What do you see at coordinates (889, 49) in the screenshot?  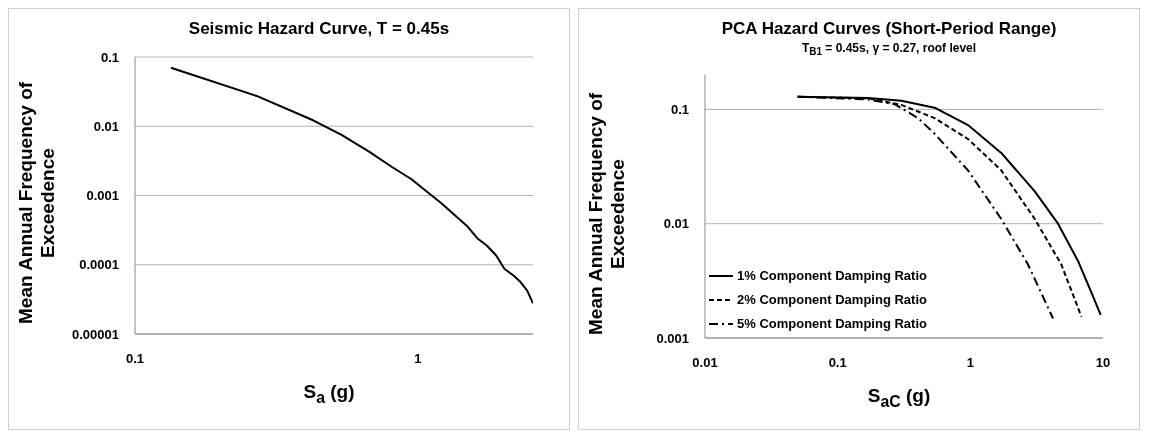 I see `chart-subtitle: T$_{B1}$ = 0.45s, γ = 0.27, roof level` at bounding box center [889, 49].